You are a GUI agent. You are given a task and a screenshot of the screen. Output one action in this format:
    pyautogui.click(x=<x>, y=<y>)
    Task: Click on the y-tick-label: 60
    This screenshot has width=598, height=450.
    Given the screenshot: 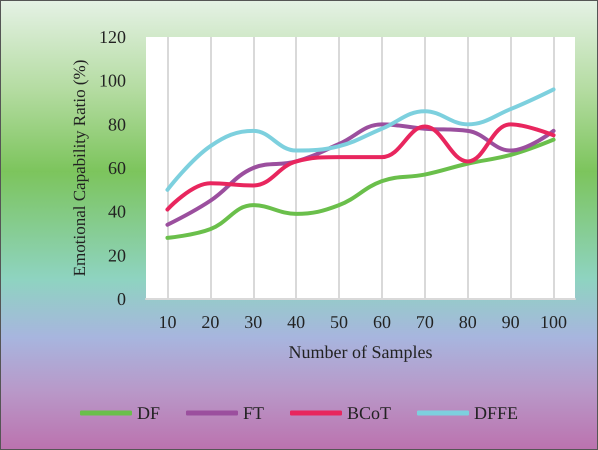 What is the action you would take?
    pyautogui.click(x=117, y=168)
    